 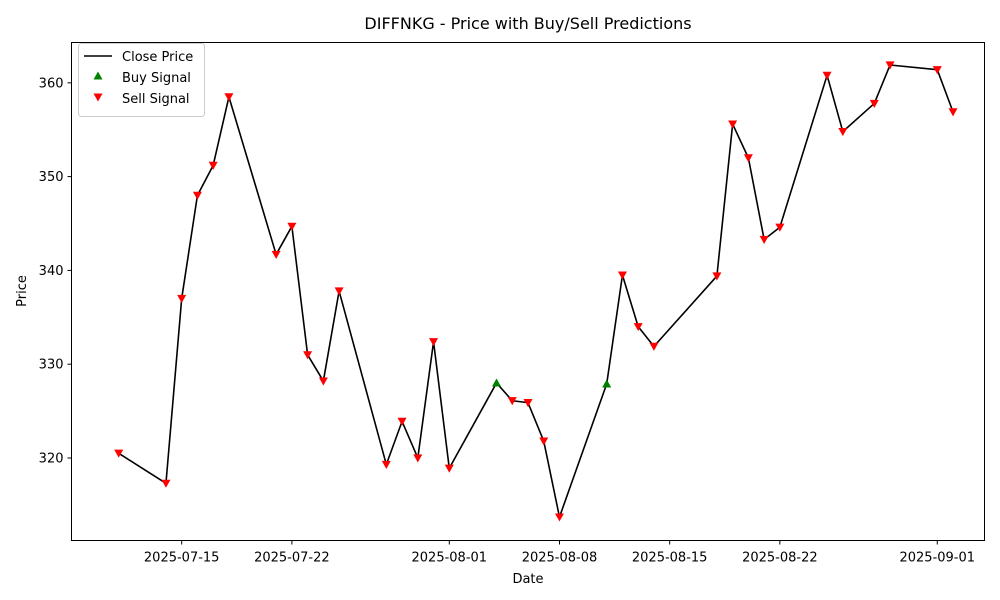 What do you see at coordinates (156, 78) in the screenshot?
I see `legend-buy-label: Buy Signal` at bounding box center [156, 78].